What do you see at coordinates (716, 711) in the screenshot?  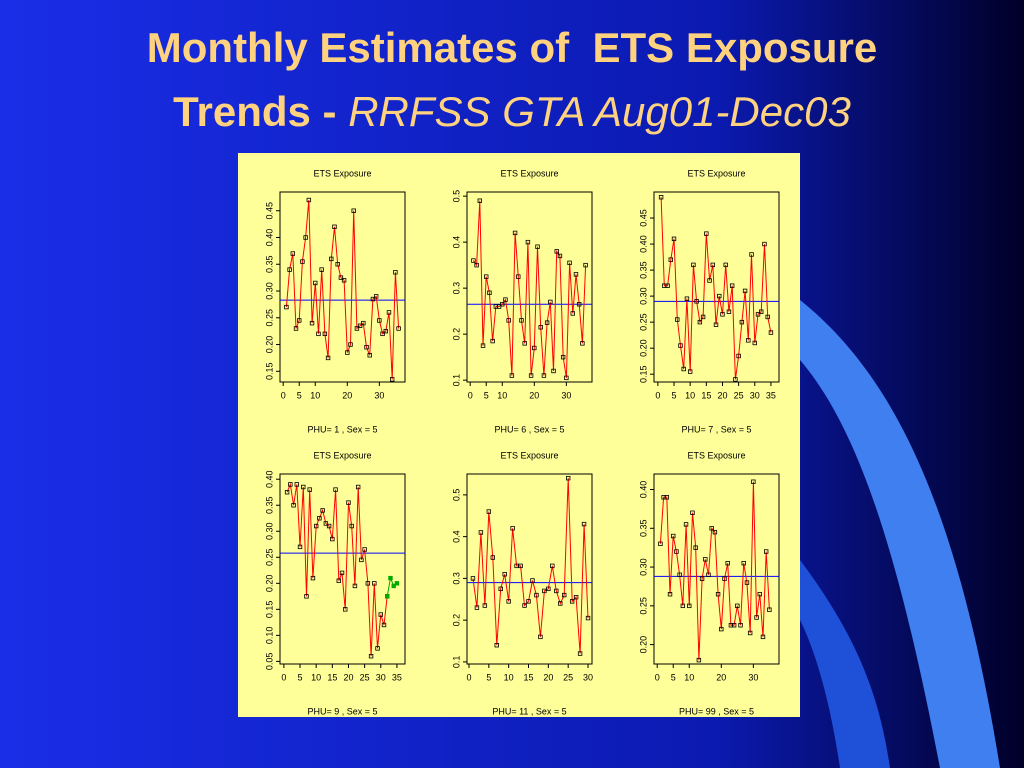 I see `x-axis-label: PHU= 99 , Sex = 5` at bounding box center [716, 711].